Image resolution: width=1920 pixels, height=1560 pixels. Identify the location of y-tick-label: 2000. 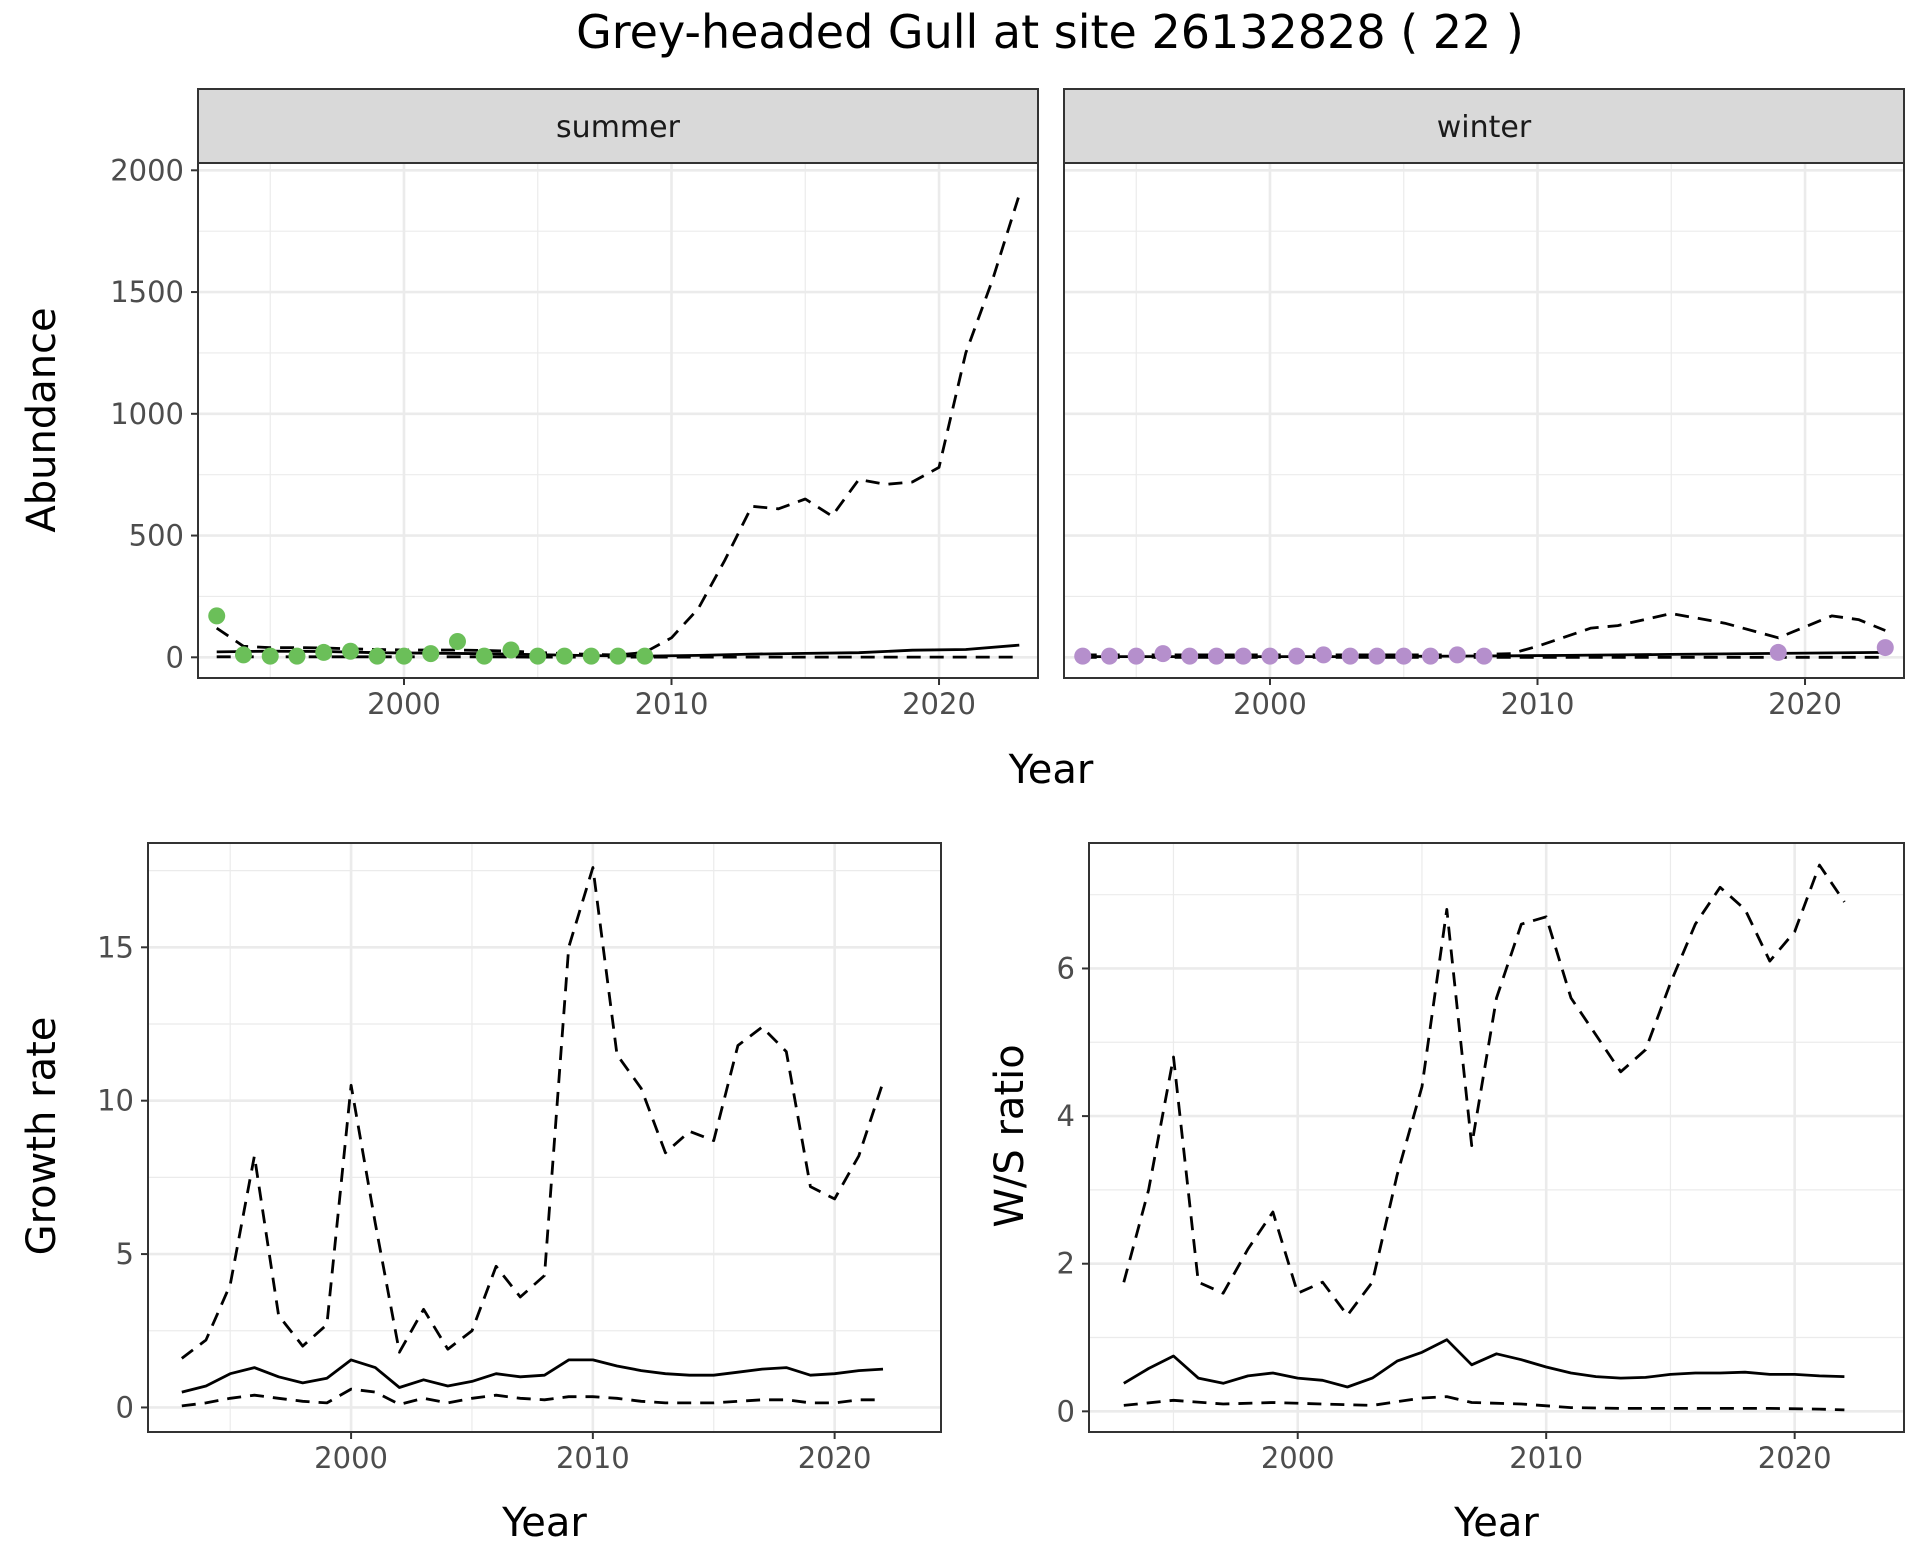
(147, 170).